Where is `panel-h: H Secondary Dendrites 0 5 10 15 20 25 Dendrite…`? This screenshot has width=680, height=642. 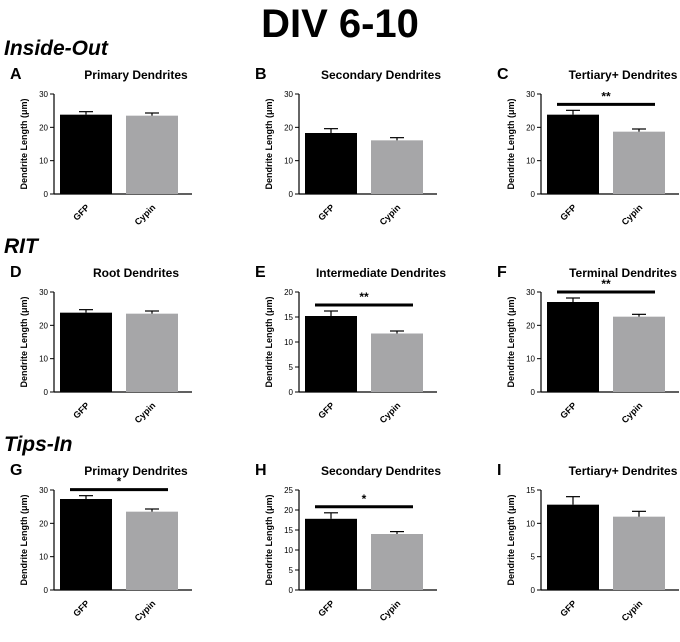 panel-h: H Secondary Dendrites 0 5 10 15 20 25 Dendrite… is located at coordinates (365, 552).